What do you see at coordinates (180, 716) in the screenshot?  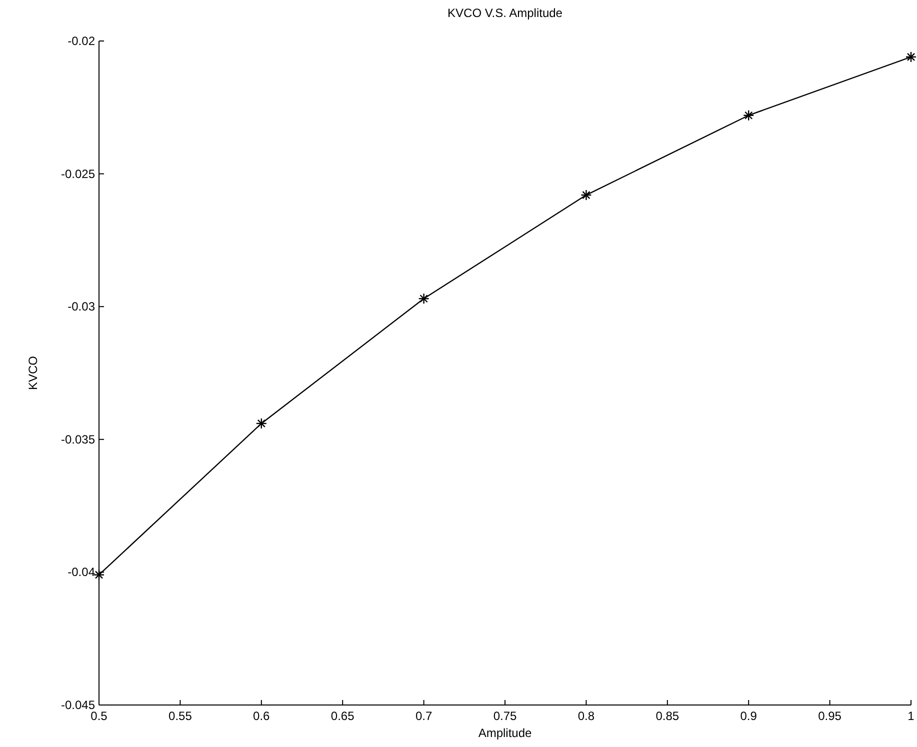 I see `x-tick-label: 0.55` at bounding box center [180, 716].